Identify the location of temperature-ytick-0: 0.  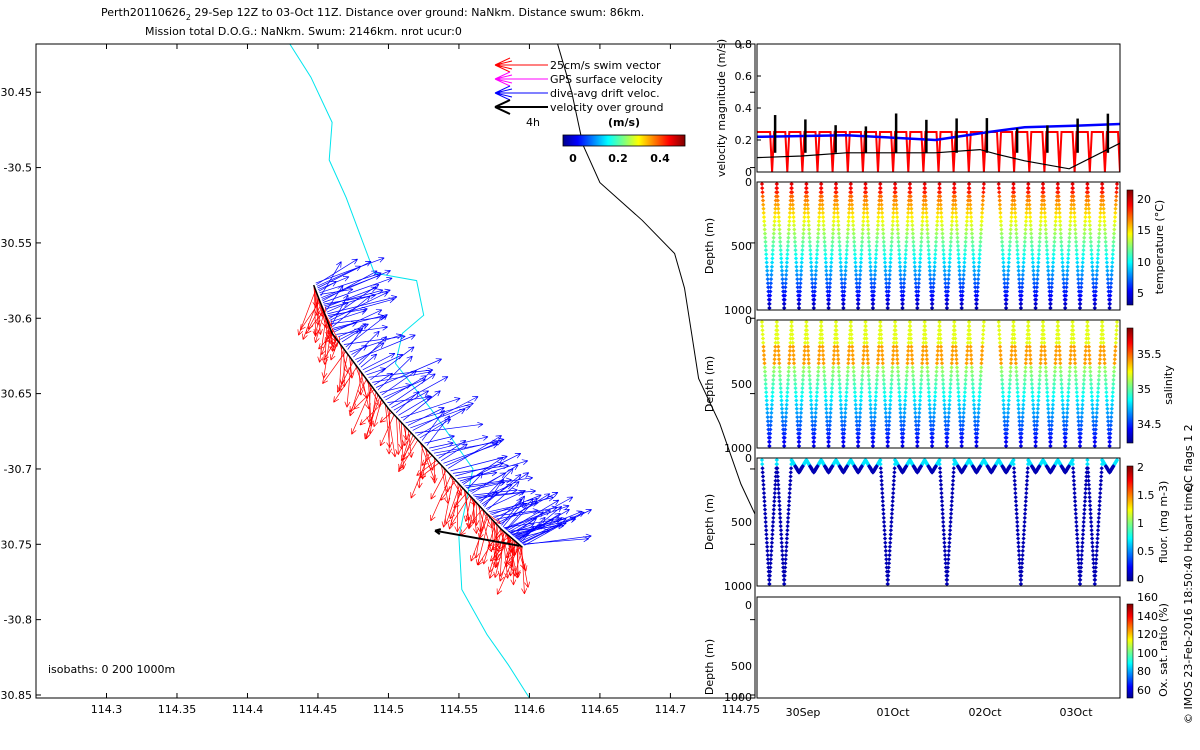
(748, 182).